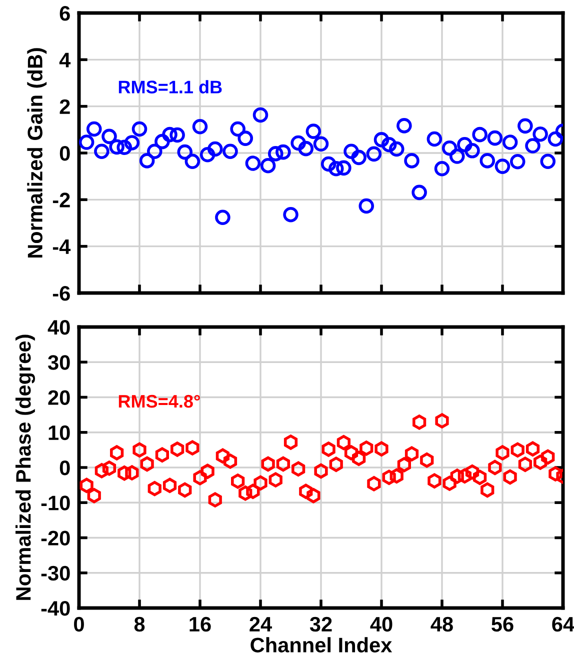 This screenshot has width=574, height=663. I want to click on x-tick-label: 56, so click(503, 624).